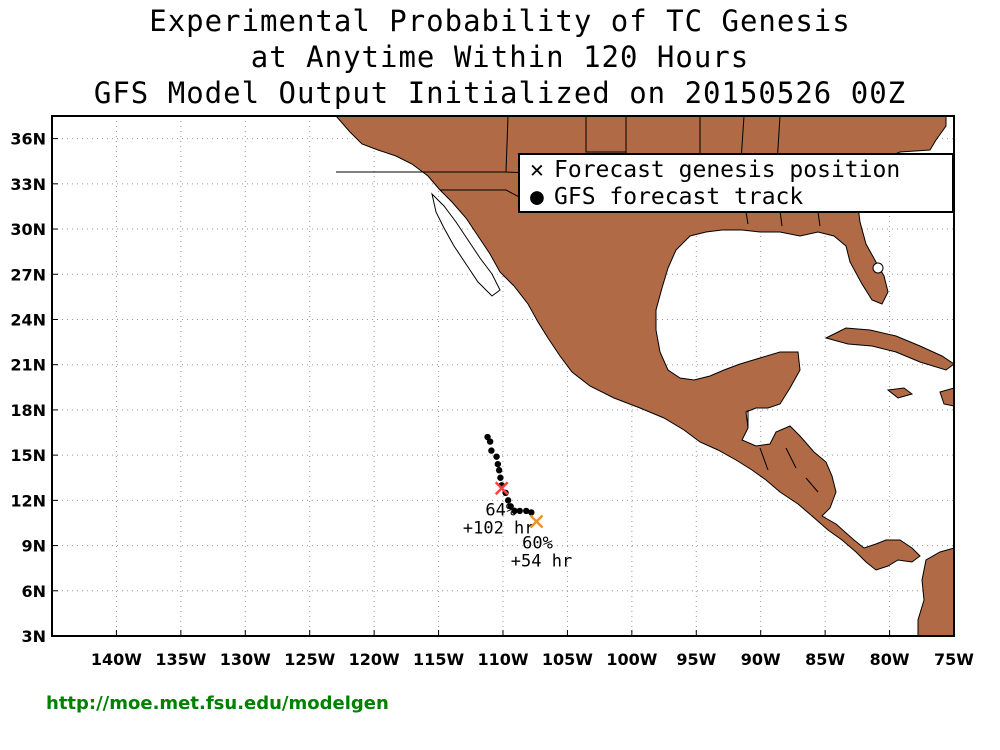  Describe the element at coordinates (116, 659) in the screenshot. I see `lon-tick-label: 140W` at that location.